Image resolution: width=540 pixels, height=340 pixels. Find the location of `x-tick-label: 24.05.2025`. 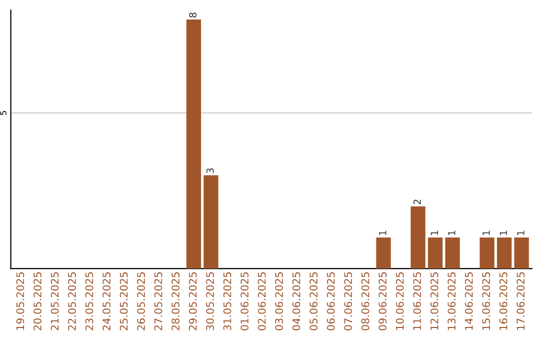

x-tick-label: 24.05.2025 is located at coordinates (106, 301).